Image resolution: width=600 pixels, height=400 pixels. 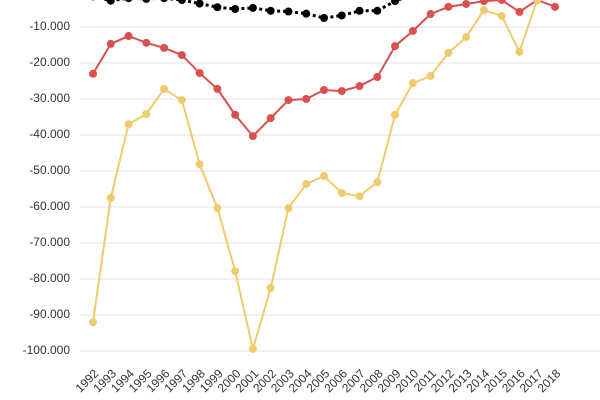 I want to click on y-tick-label: -10.000, so click(x=49, y=26).